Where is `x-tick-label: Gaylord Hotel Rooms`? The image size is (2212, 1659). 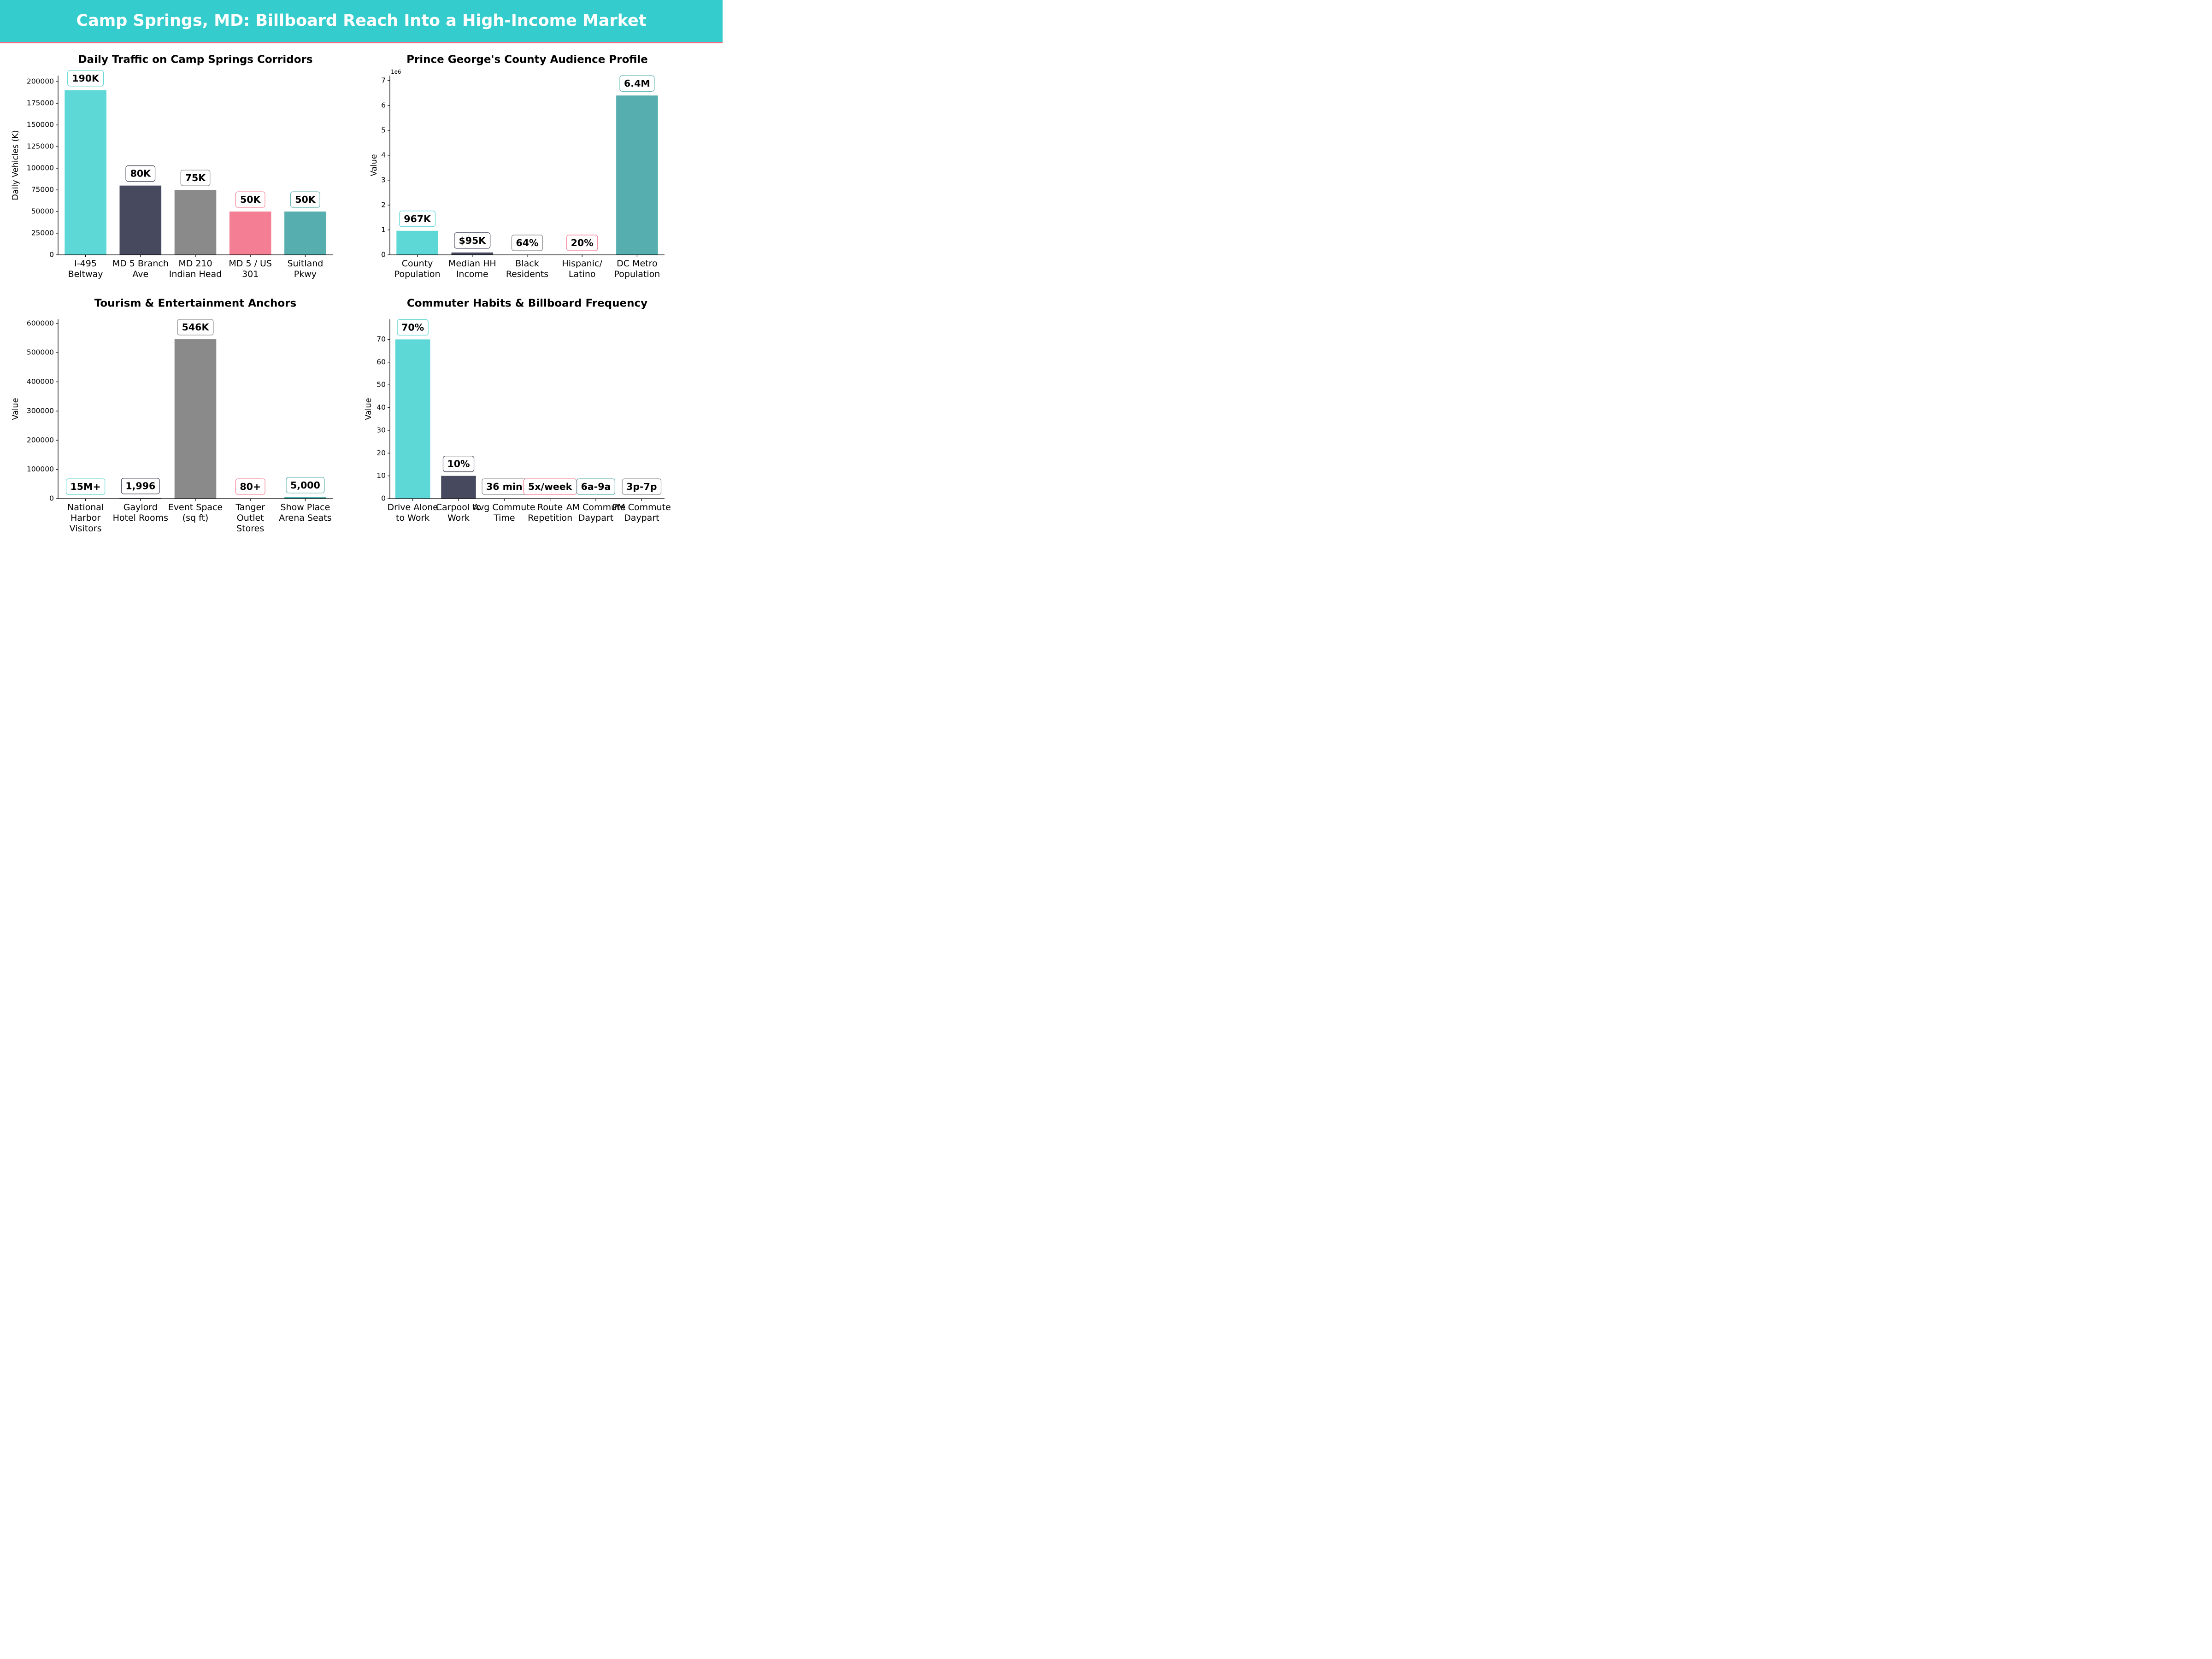
x-tick-label: Gaylord Hotel Rooms is located at coordinates (140, 512).